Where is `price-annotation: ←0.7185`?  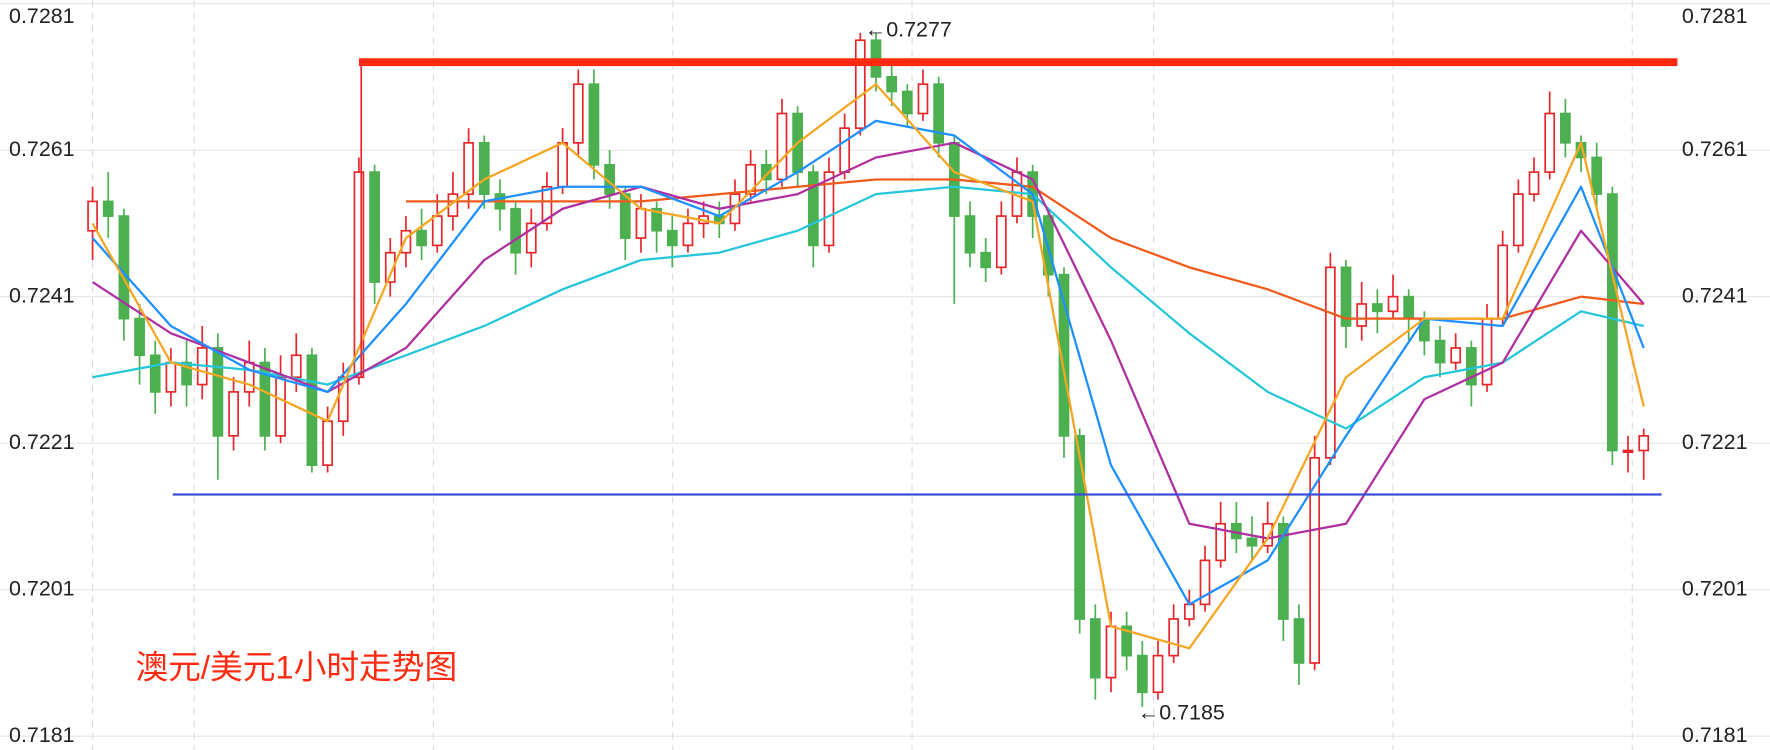 price-annotation: ←0.7185 is located at coordinates (1181, 712).